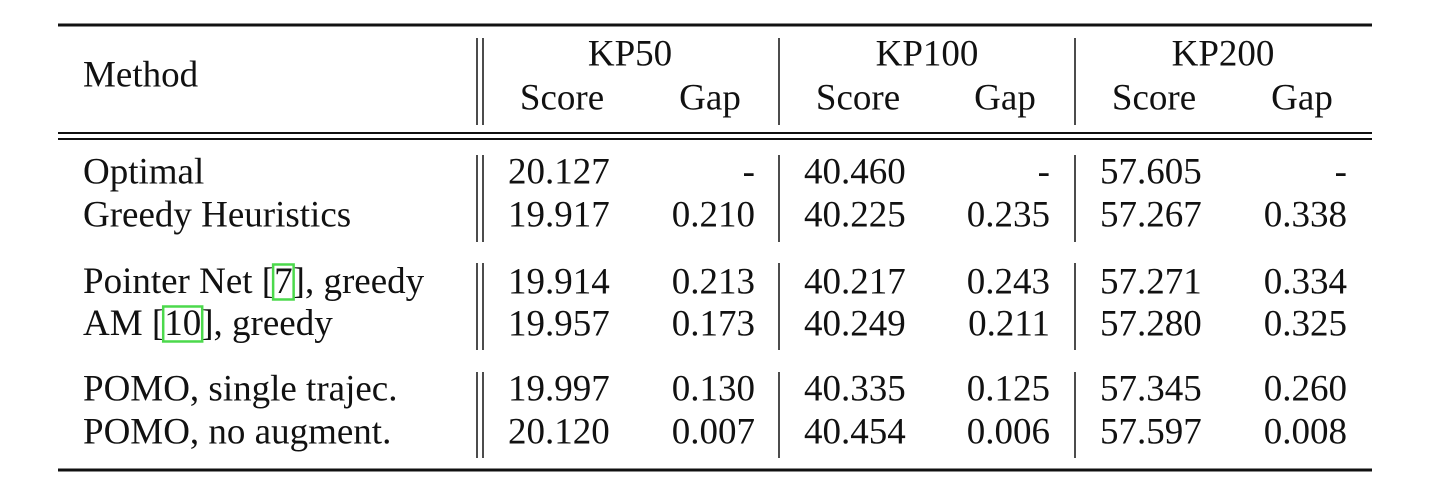  Describe the element at coordinates (713, 281) in the screenshot. I see `gap-cell: 0.213` at that location.